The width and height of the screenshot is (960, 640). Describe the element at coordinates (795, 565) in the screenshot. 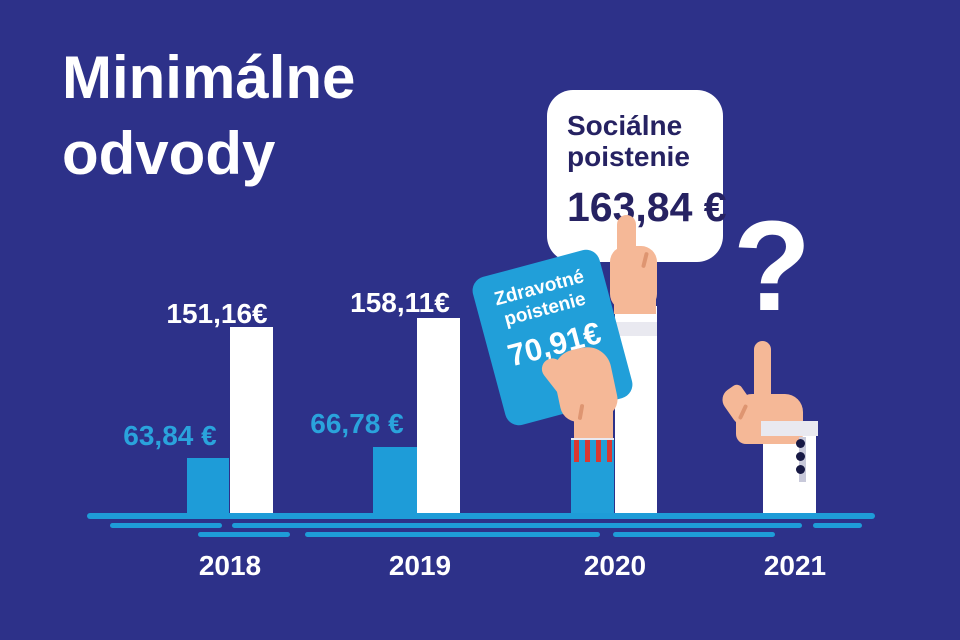

I see `axis-label-2021: 2021` at that location.